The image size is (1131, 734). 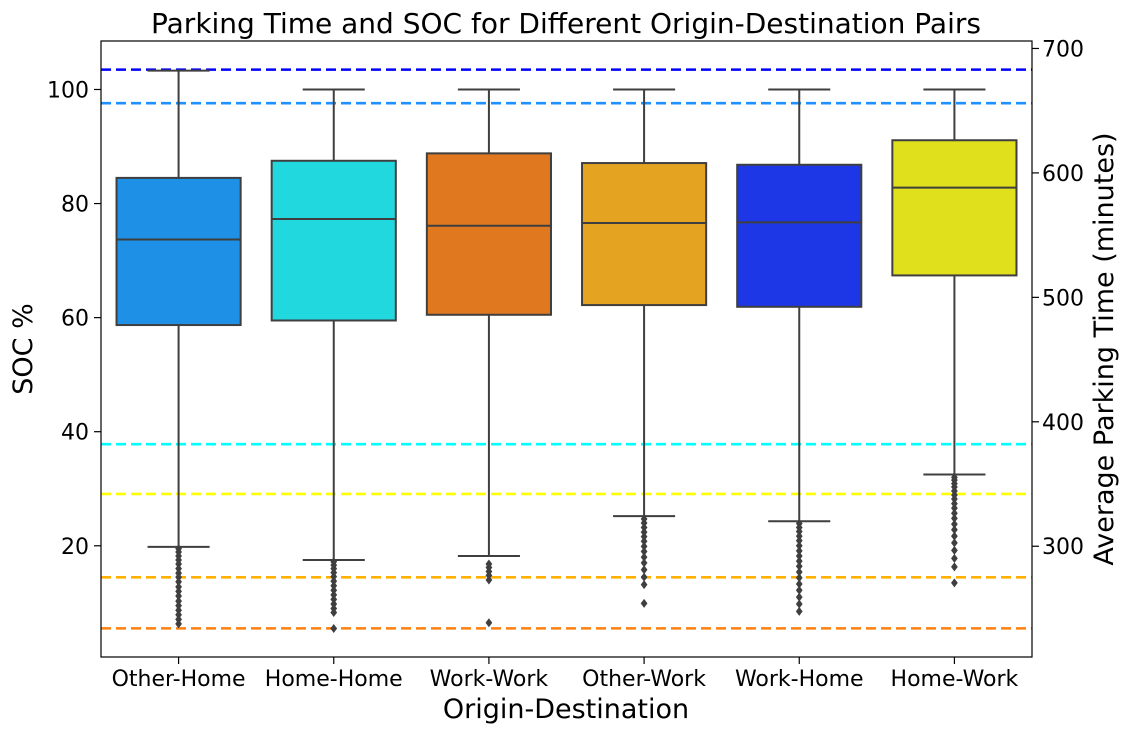 I want to click on y2-axis-label: Average Parking Time (minutes), so click(x=1104, y=348).